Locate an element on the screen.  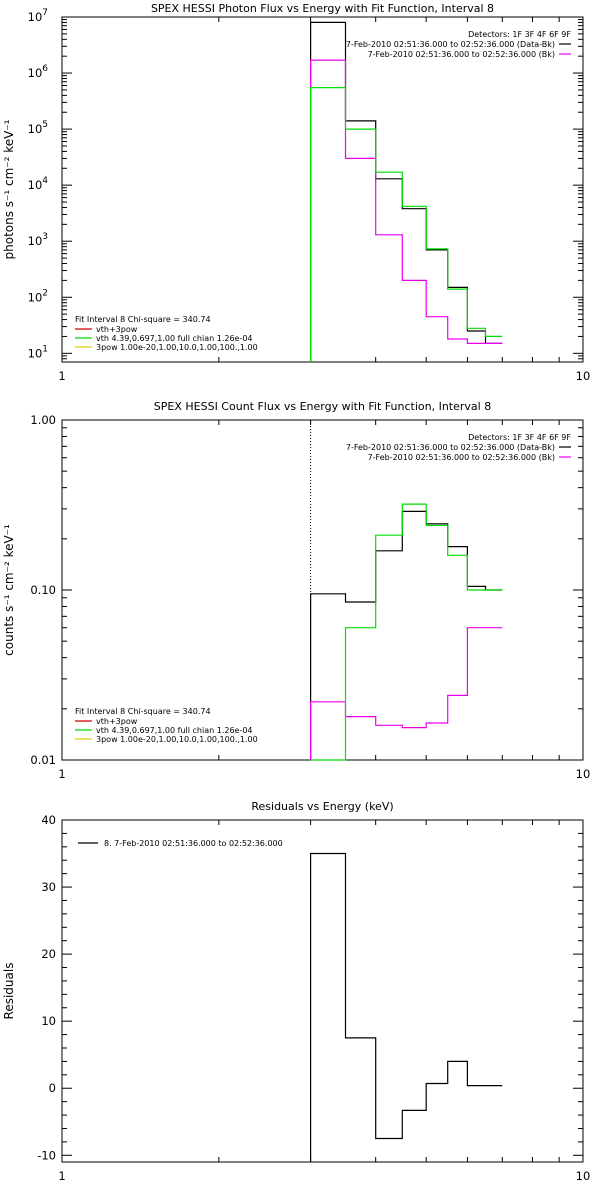
y-tick-exponent: 3 is located at coordinates (45, 237).